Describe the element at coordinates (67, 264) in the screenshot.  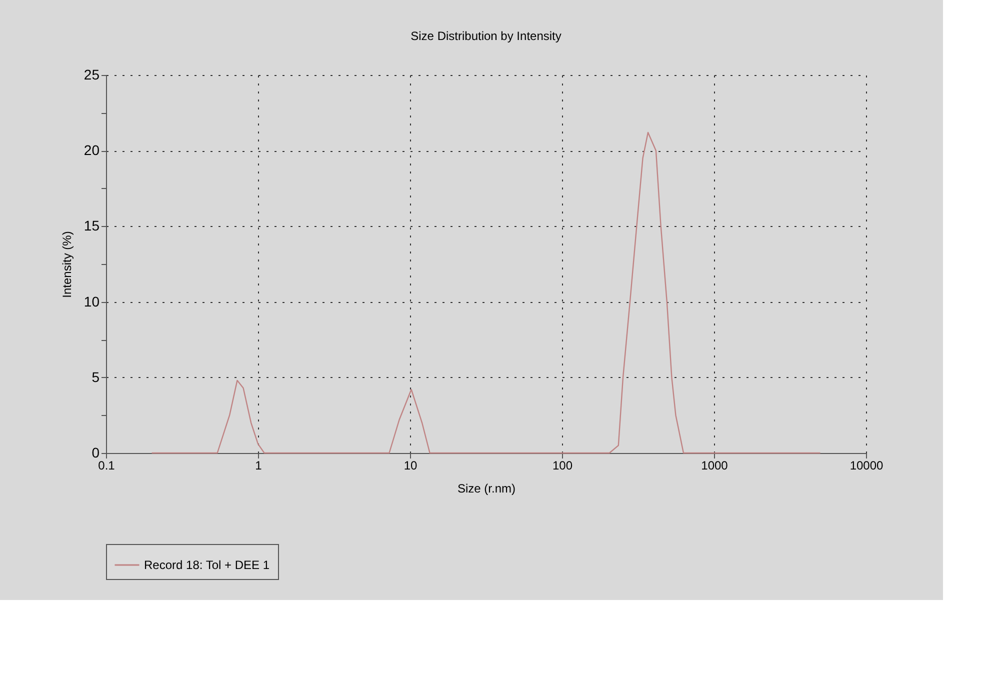
I see `y-axis-title: Intensity (%)` at that location.